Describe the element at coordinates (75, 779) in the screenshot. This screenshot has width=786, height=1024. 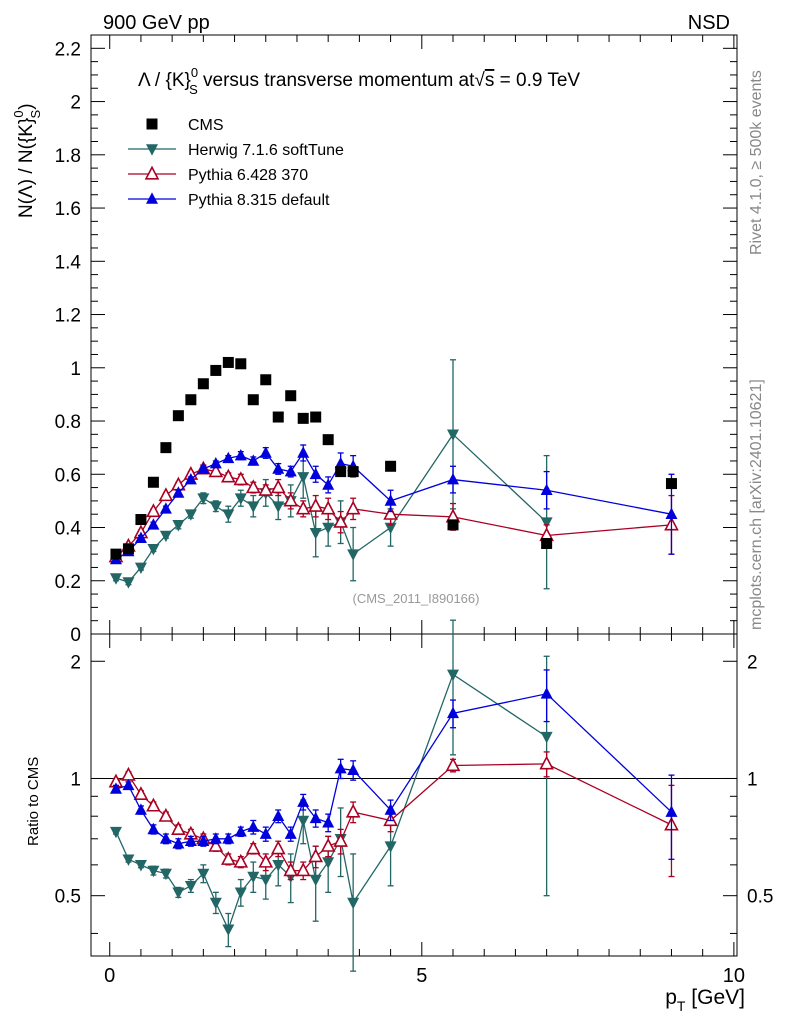
I see `ratio-tick-label-left: 1` at that location.